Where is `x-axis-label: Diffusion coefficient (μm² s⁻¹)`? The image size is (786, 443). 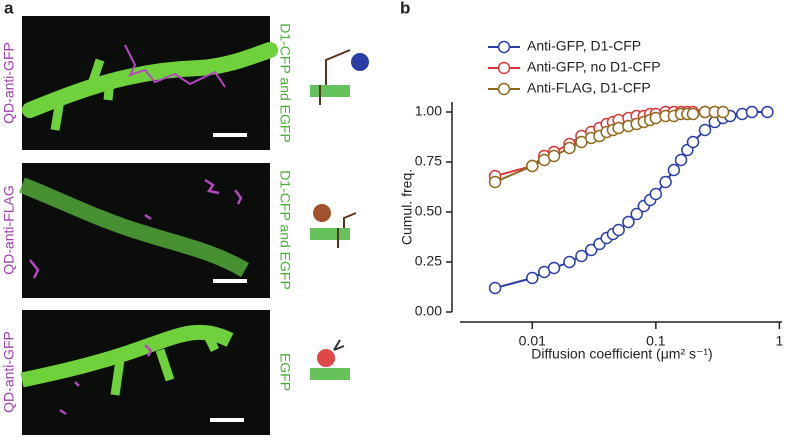 x-axis-label: Diffusion coefficient (μm² s⁻¹) is located at coordinates (621, 354).